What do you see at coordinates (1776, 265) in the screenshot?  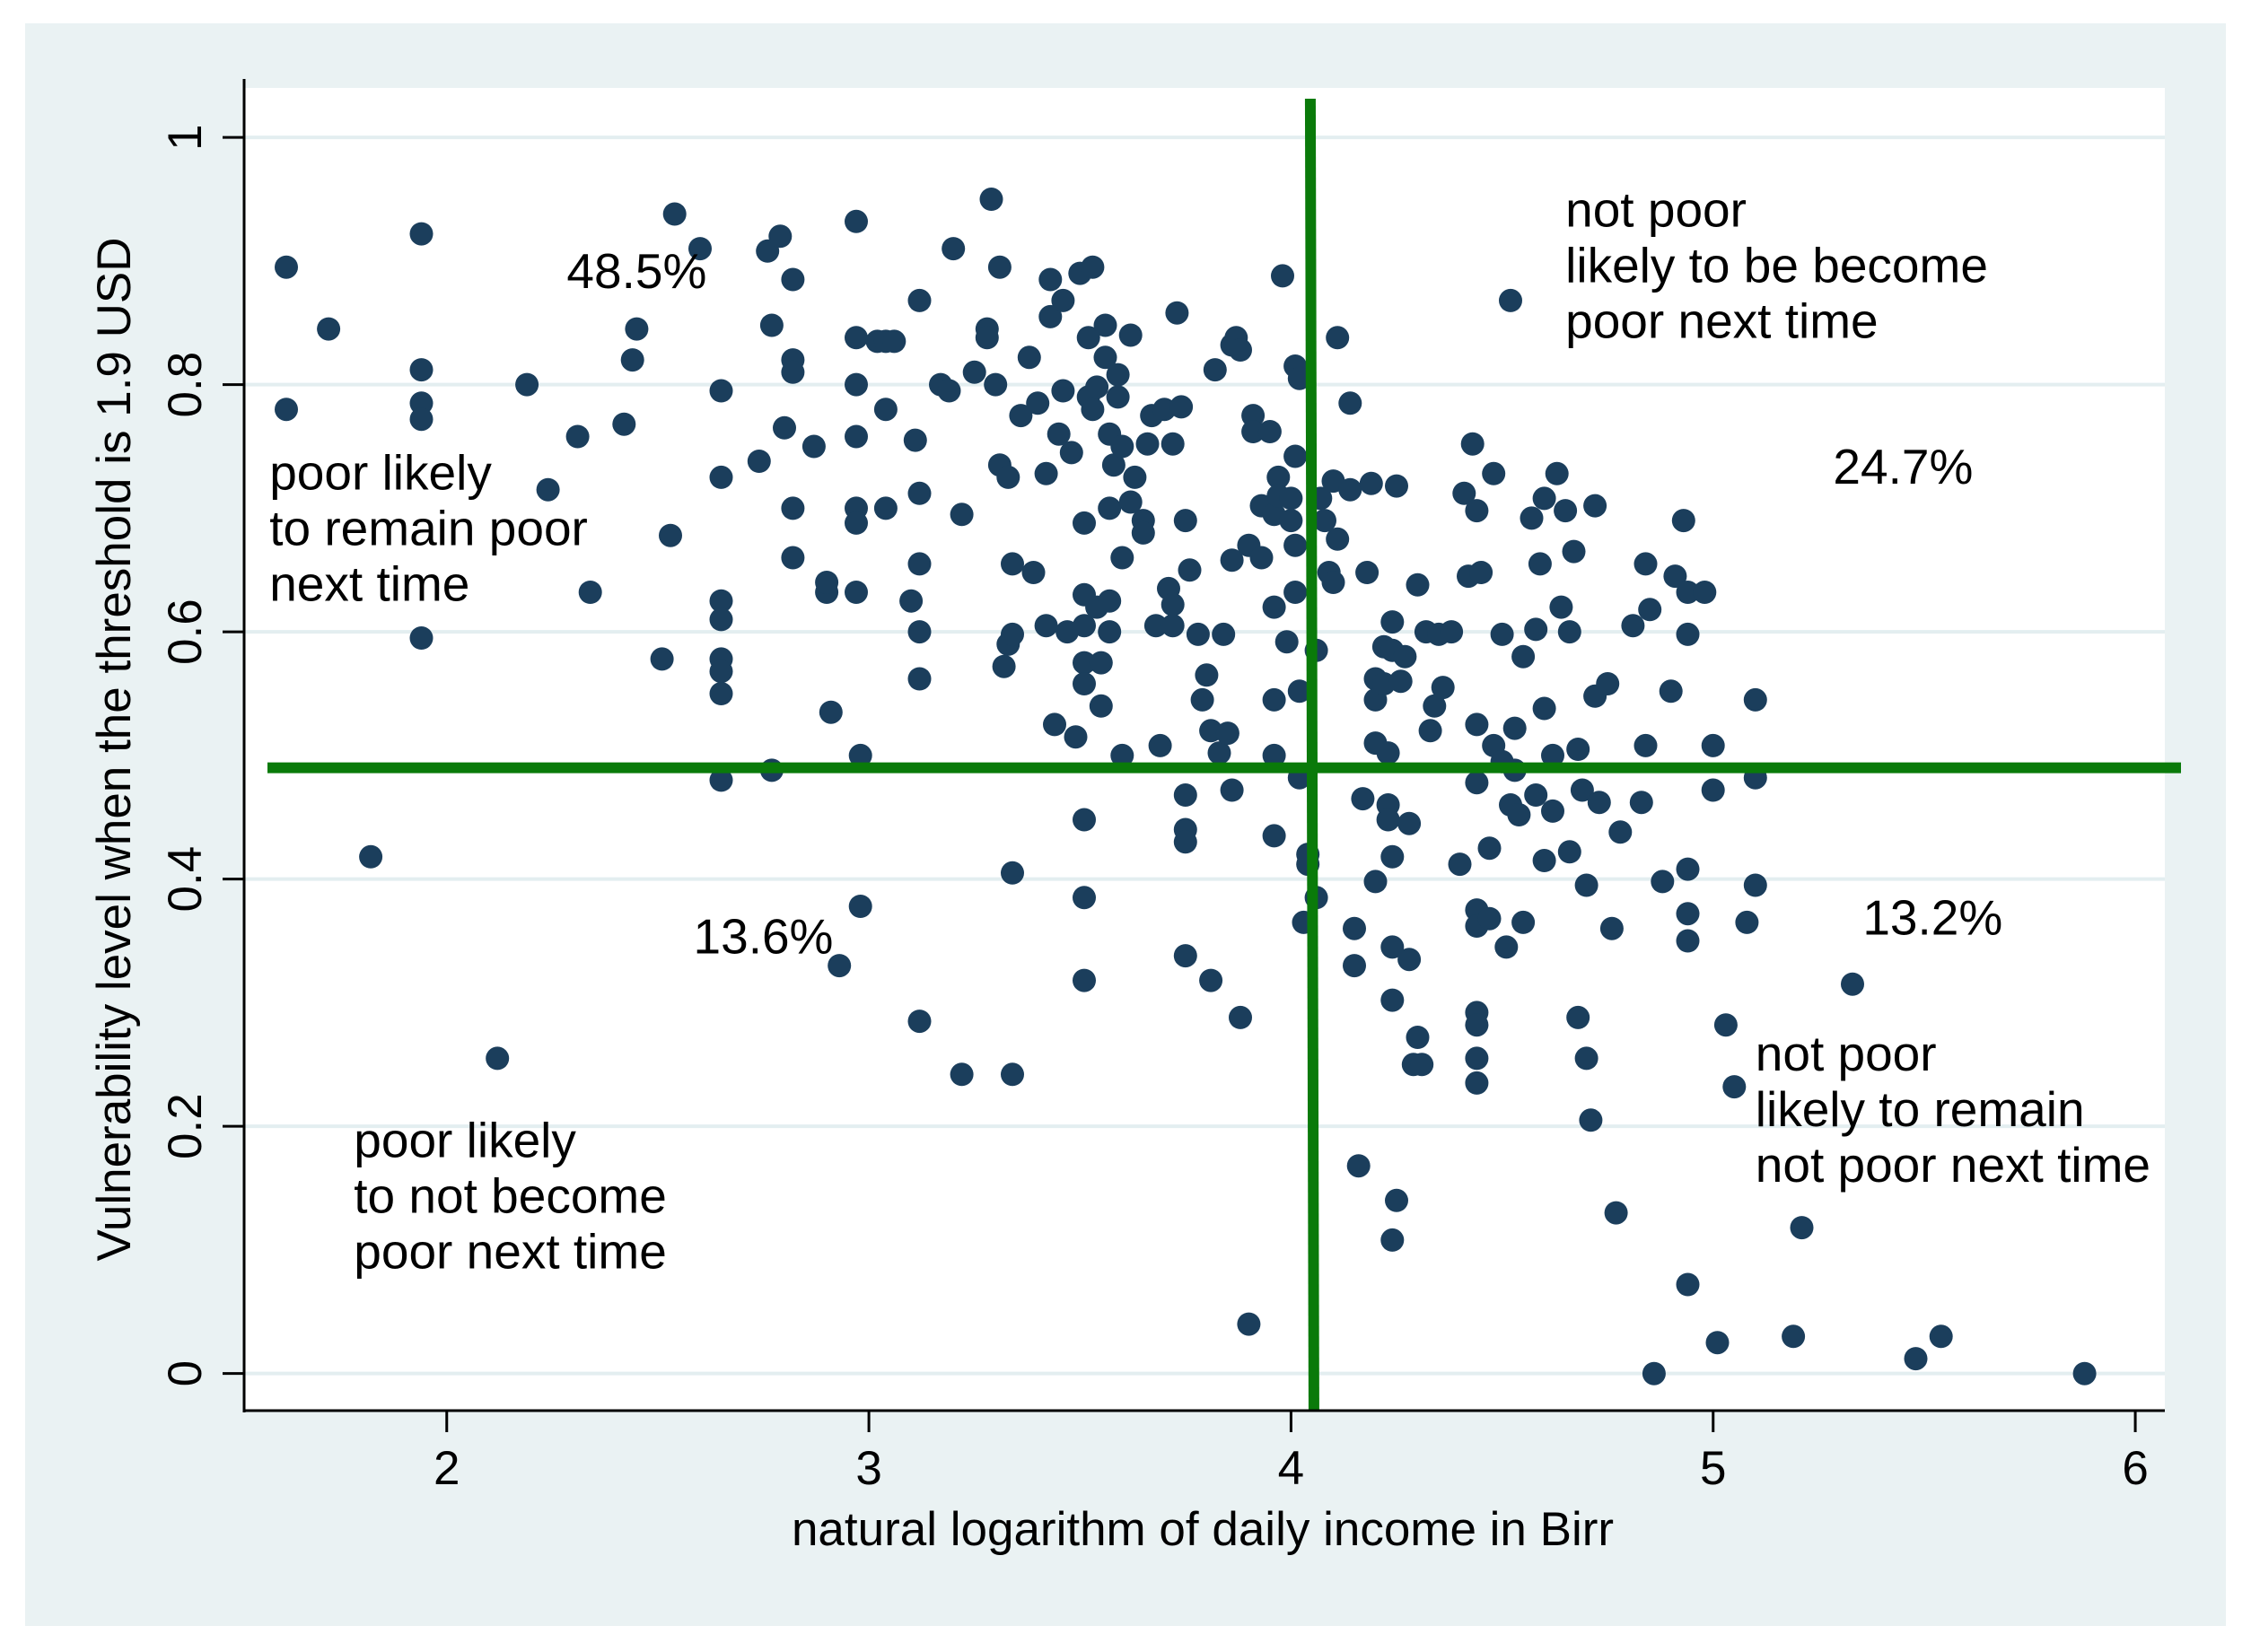 I see `quadrant-label-line-1: likely to be become` at bounding box center [1776, 265].